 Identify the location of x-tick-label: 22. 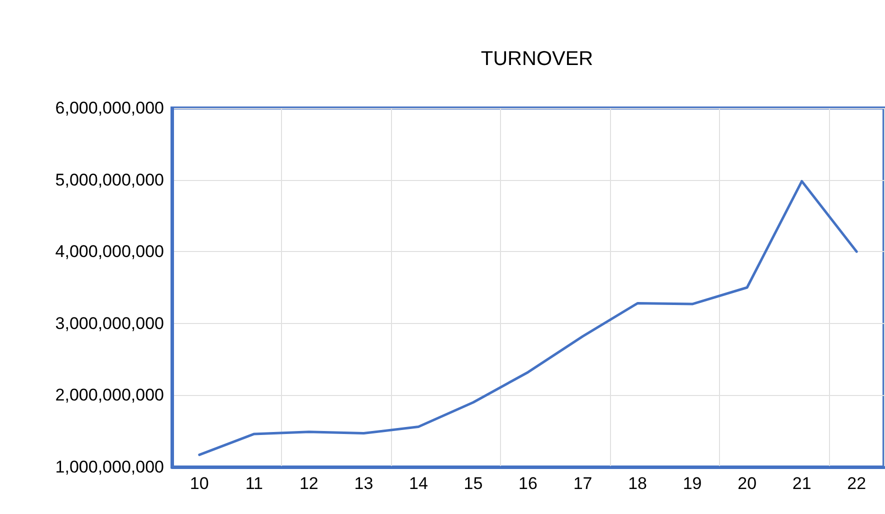
(856, 483).